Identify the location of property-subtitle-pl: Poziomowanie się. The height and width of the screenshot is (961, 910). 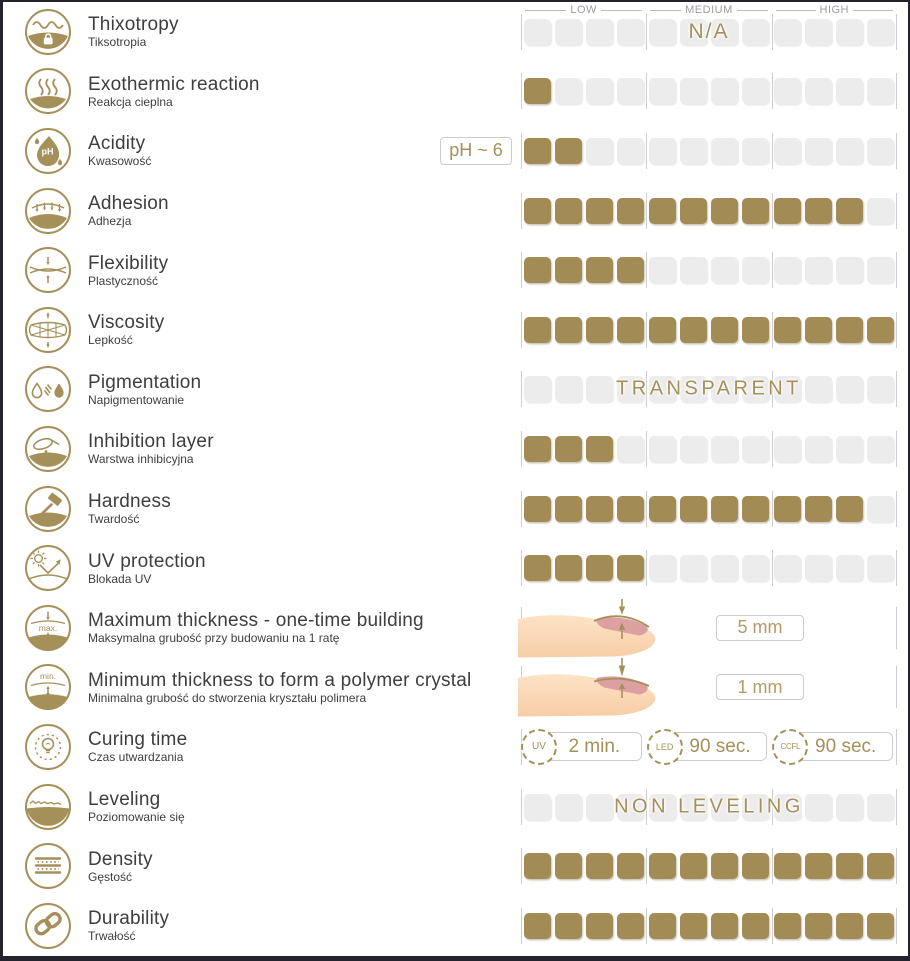
(136, 817).